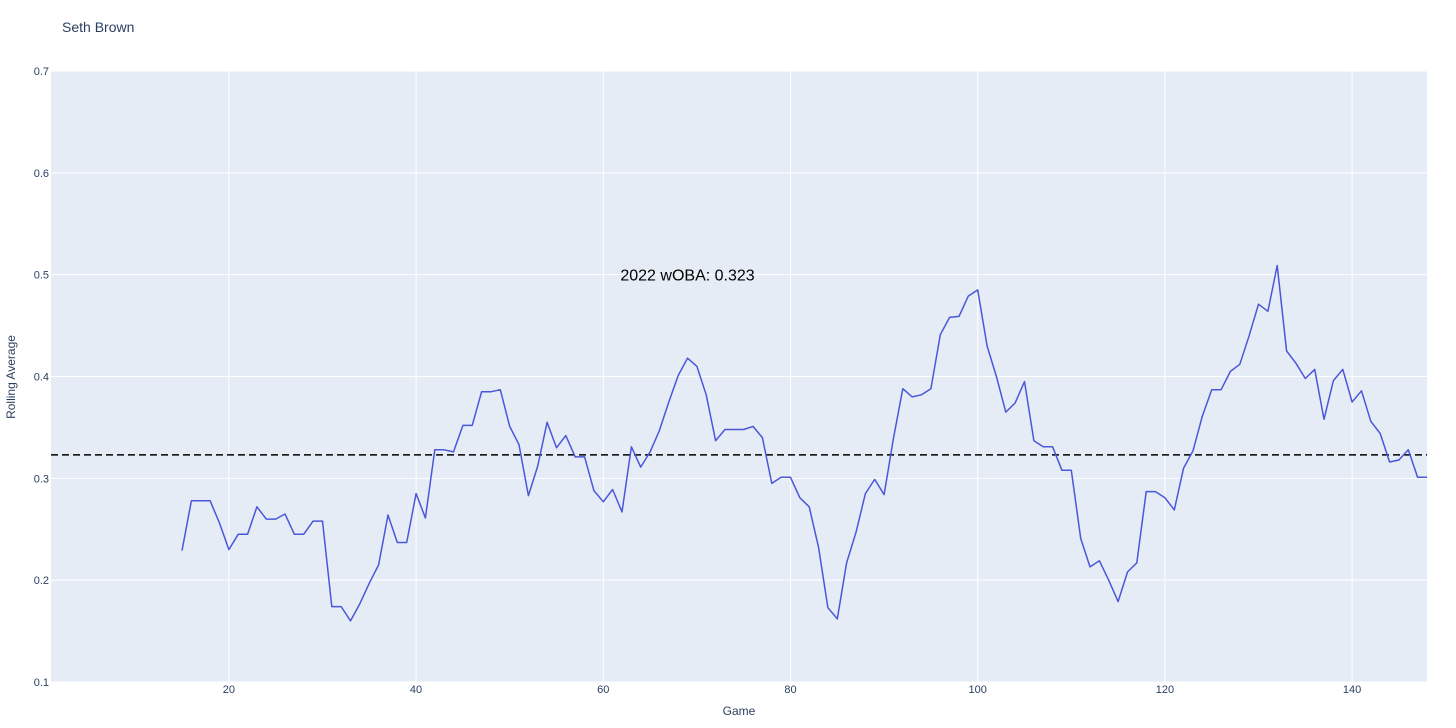 The height and width of the screenshot is (728, 1456). I want to click on y-axis-title: Rolling Average, so click(11, 377).